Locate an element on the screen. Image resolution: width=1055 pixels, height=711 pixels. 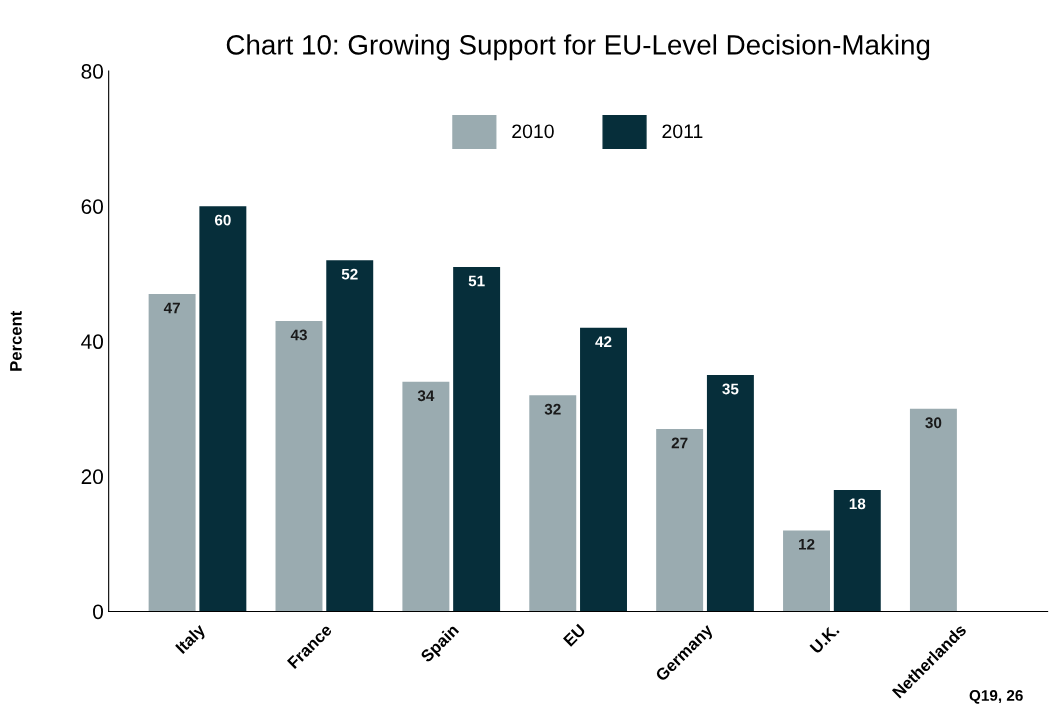
chart-title: Chart 10: Growing Support for EU-Level Decision-Making is located at coordinates (578, 47).